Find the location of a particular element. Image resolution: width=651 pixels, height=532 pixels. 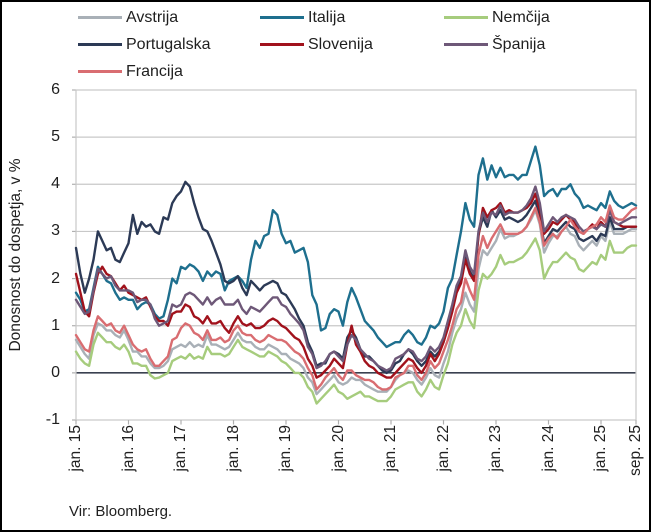

x-tick-label-jan-23: jan. 23 is located at coordinates (495, 448).